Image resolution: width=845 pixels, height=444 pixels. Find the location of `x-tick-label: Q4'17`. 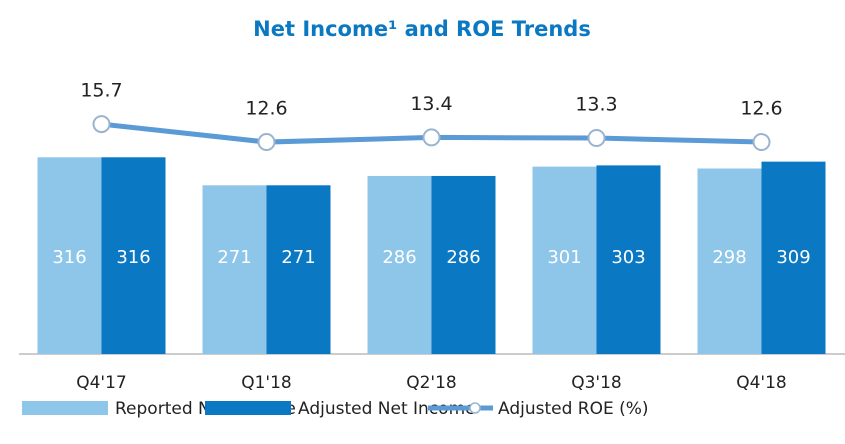

x-tick-label: Q4'17 is located at coordinates (101, 383).